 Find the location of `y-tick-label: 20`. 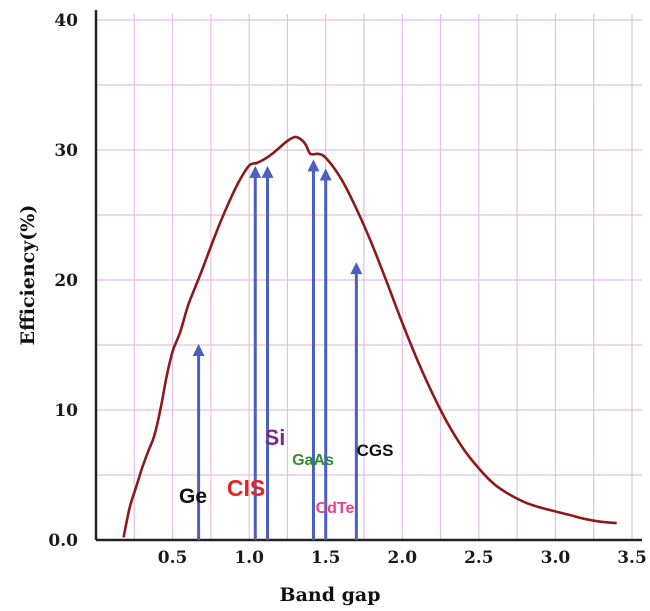

y-tick-label: 20 is located at coordinates (66, 281).